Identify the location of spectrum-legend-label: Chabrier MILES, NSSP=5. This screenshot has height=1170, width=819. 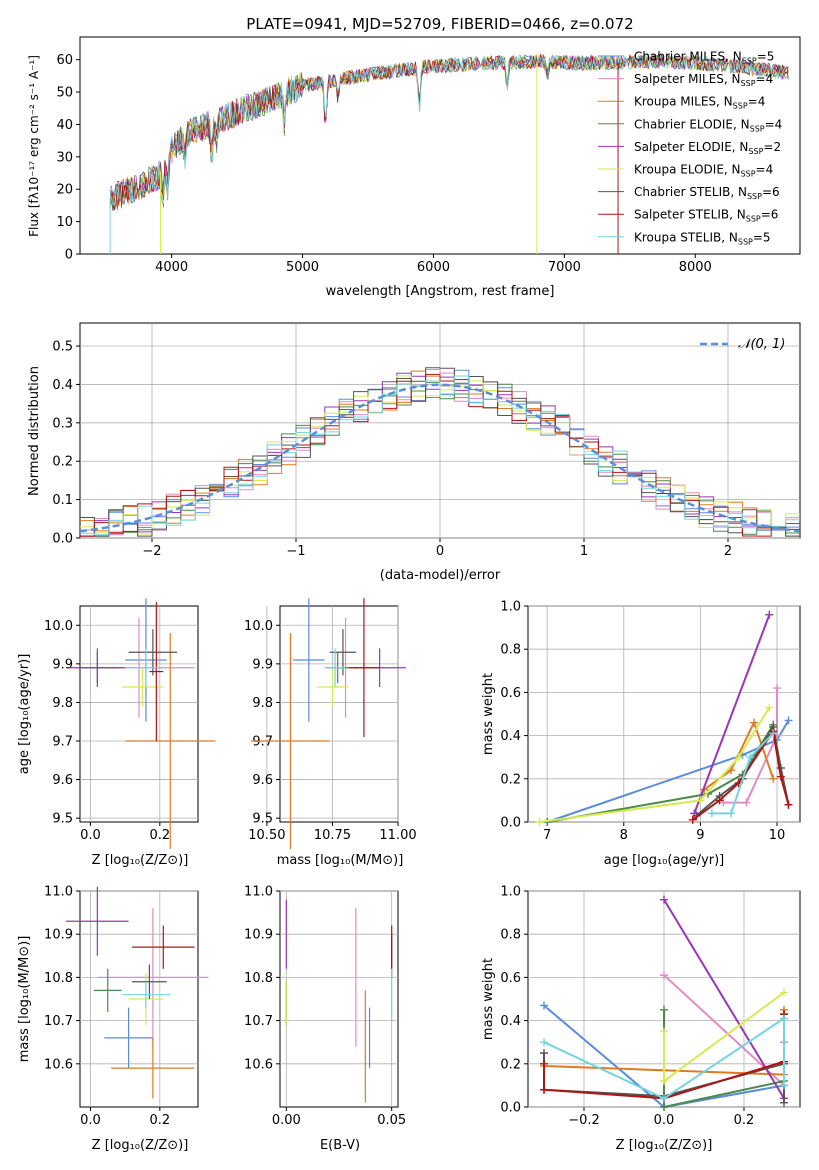
(704, 58).